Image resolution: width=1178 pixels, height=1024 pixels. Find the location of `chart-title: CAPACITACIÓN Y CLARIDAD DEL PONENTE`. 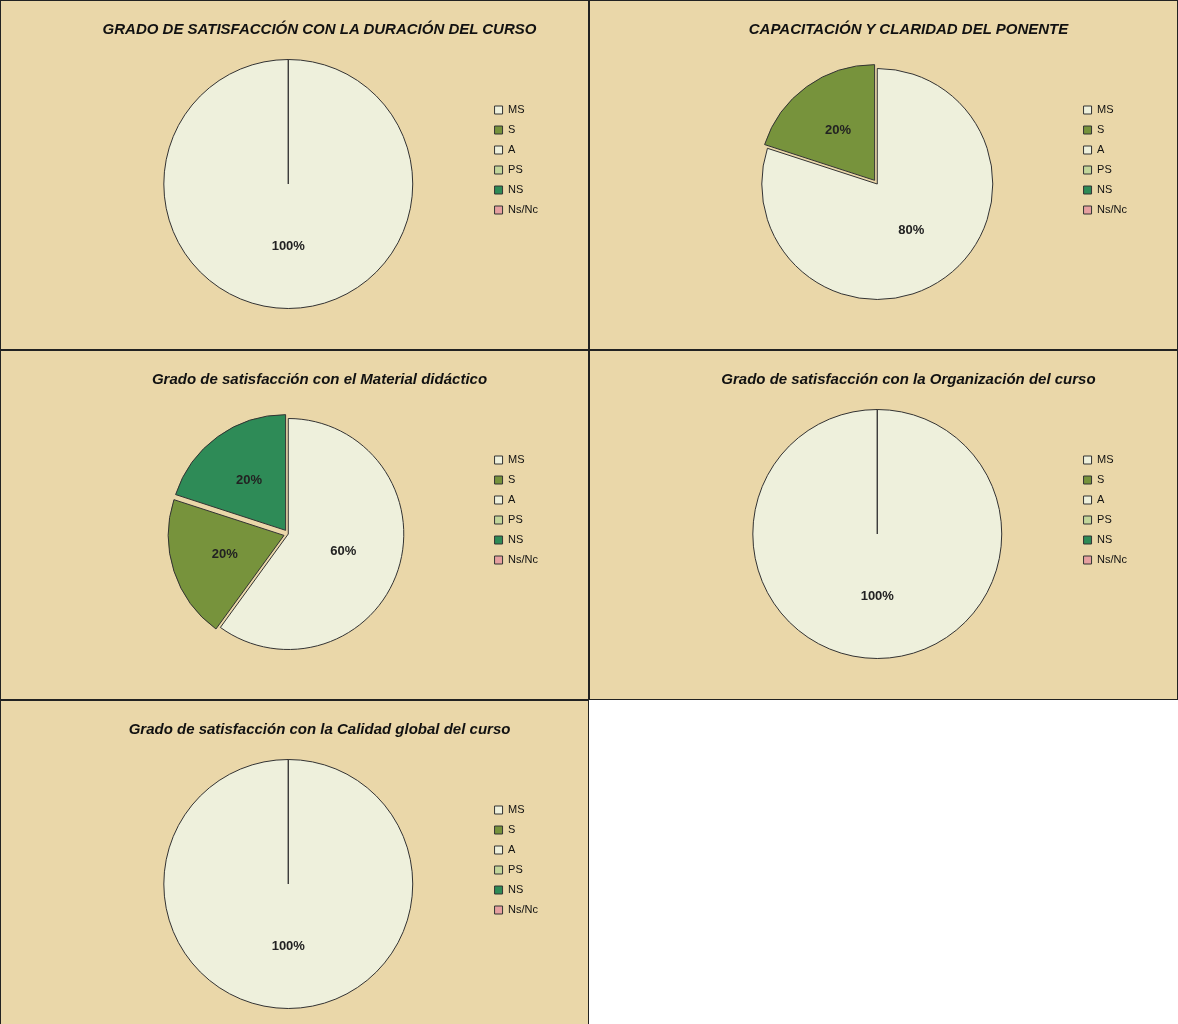

chart-title: CAPACITACIÓN Y CLARIDAD DEL PONENTE is located at coordinates (909, 29).